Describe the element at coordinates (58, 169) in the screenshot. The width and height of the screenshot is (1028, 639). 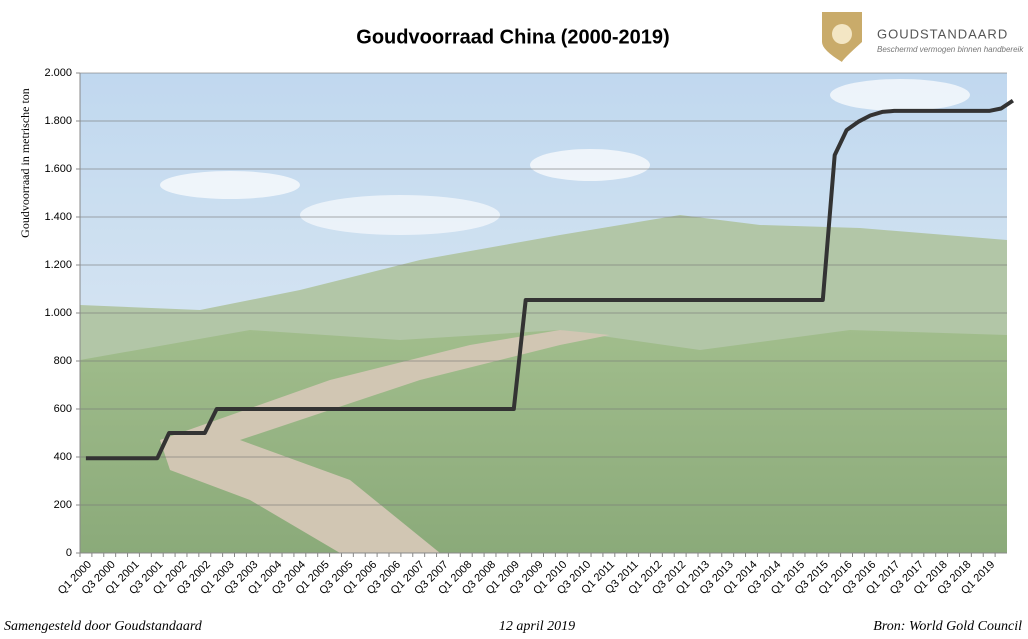
I see `y-tick-label: 1.600` at that location.